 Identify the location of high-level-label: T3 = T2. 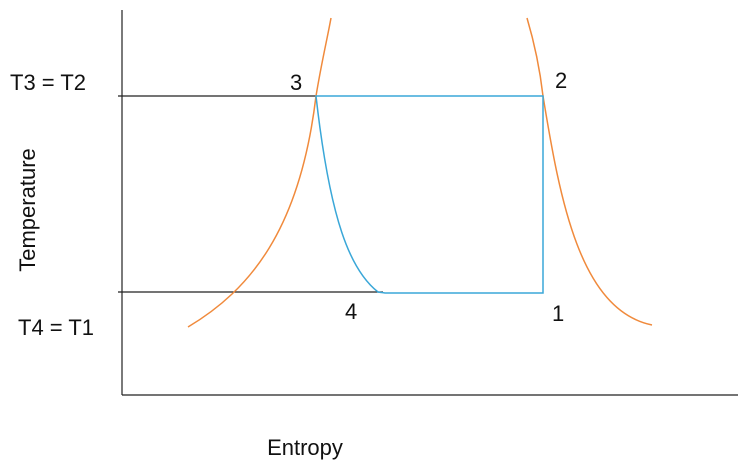
(48, 82).